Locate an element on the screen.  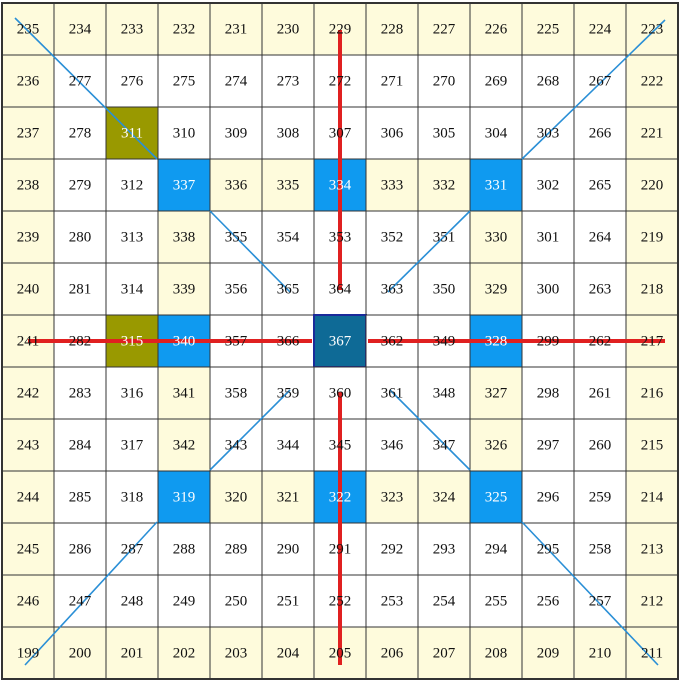
cell-number: 363 is located at coordinates (392, 289).